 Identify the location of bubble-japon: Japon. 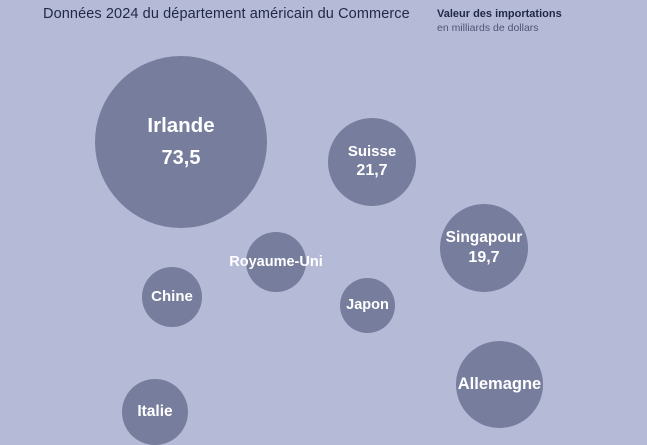
(367, 305).